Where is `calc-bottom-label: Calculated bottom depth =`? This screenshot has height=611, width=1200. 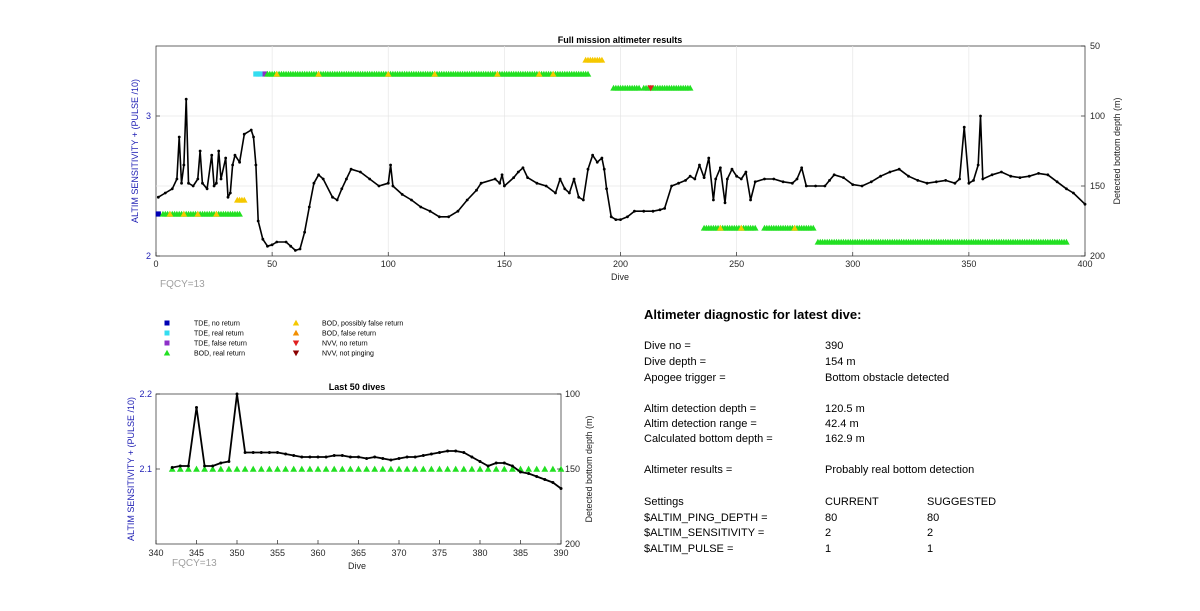
calc-bottom-label: Calculated bottom depth = is located at coordinates (708, 439).